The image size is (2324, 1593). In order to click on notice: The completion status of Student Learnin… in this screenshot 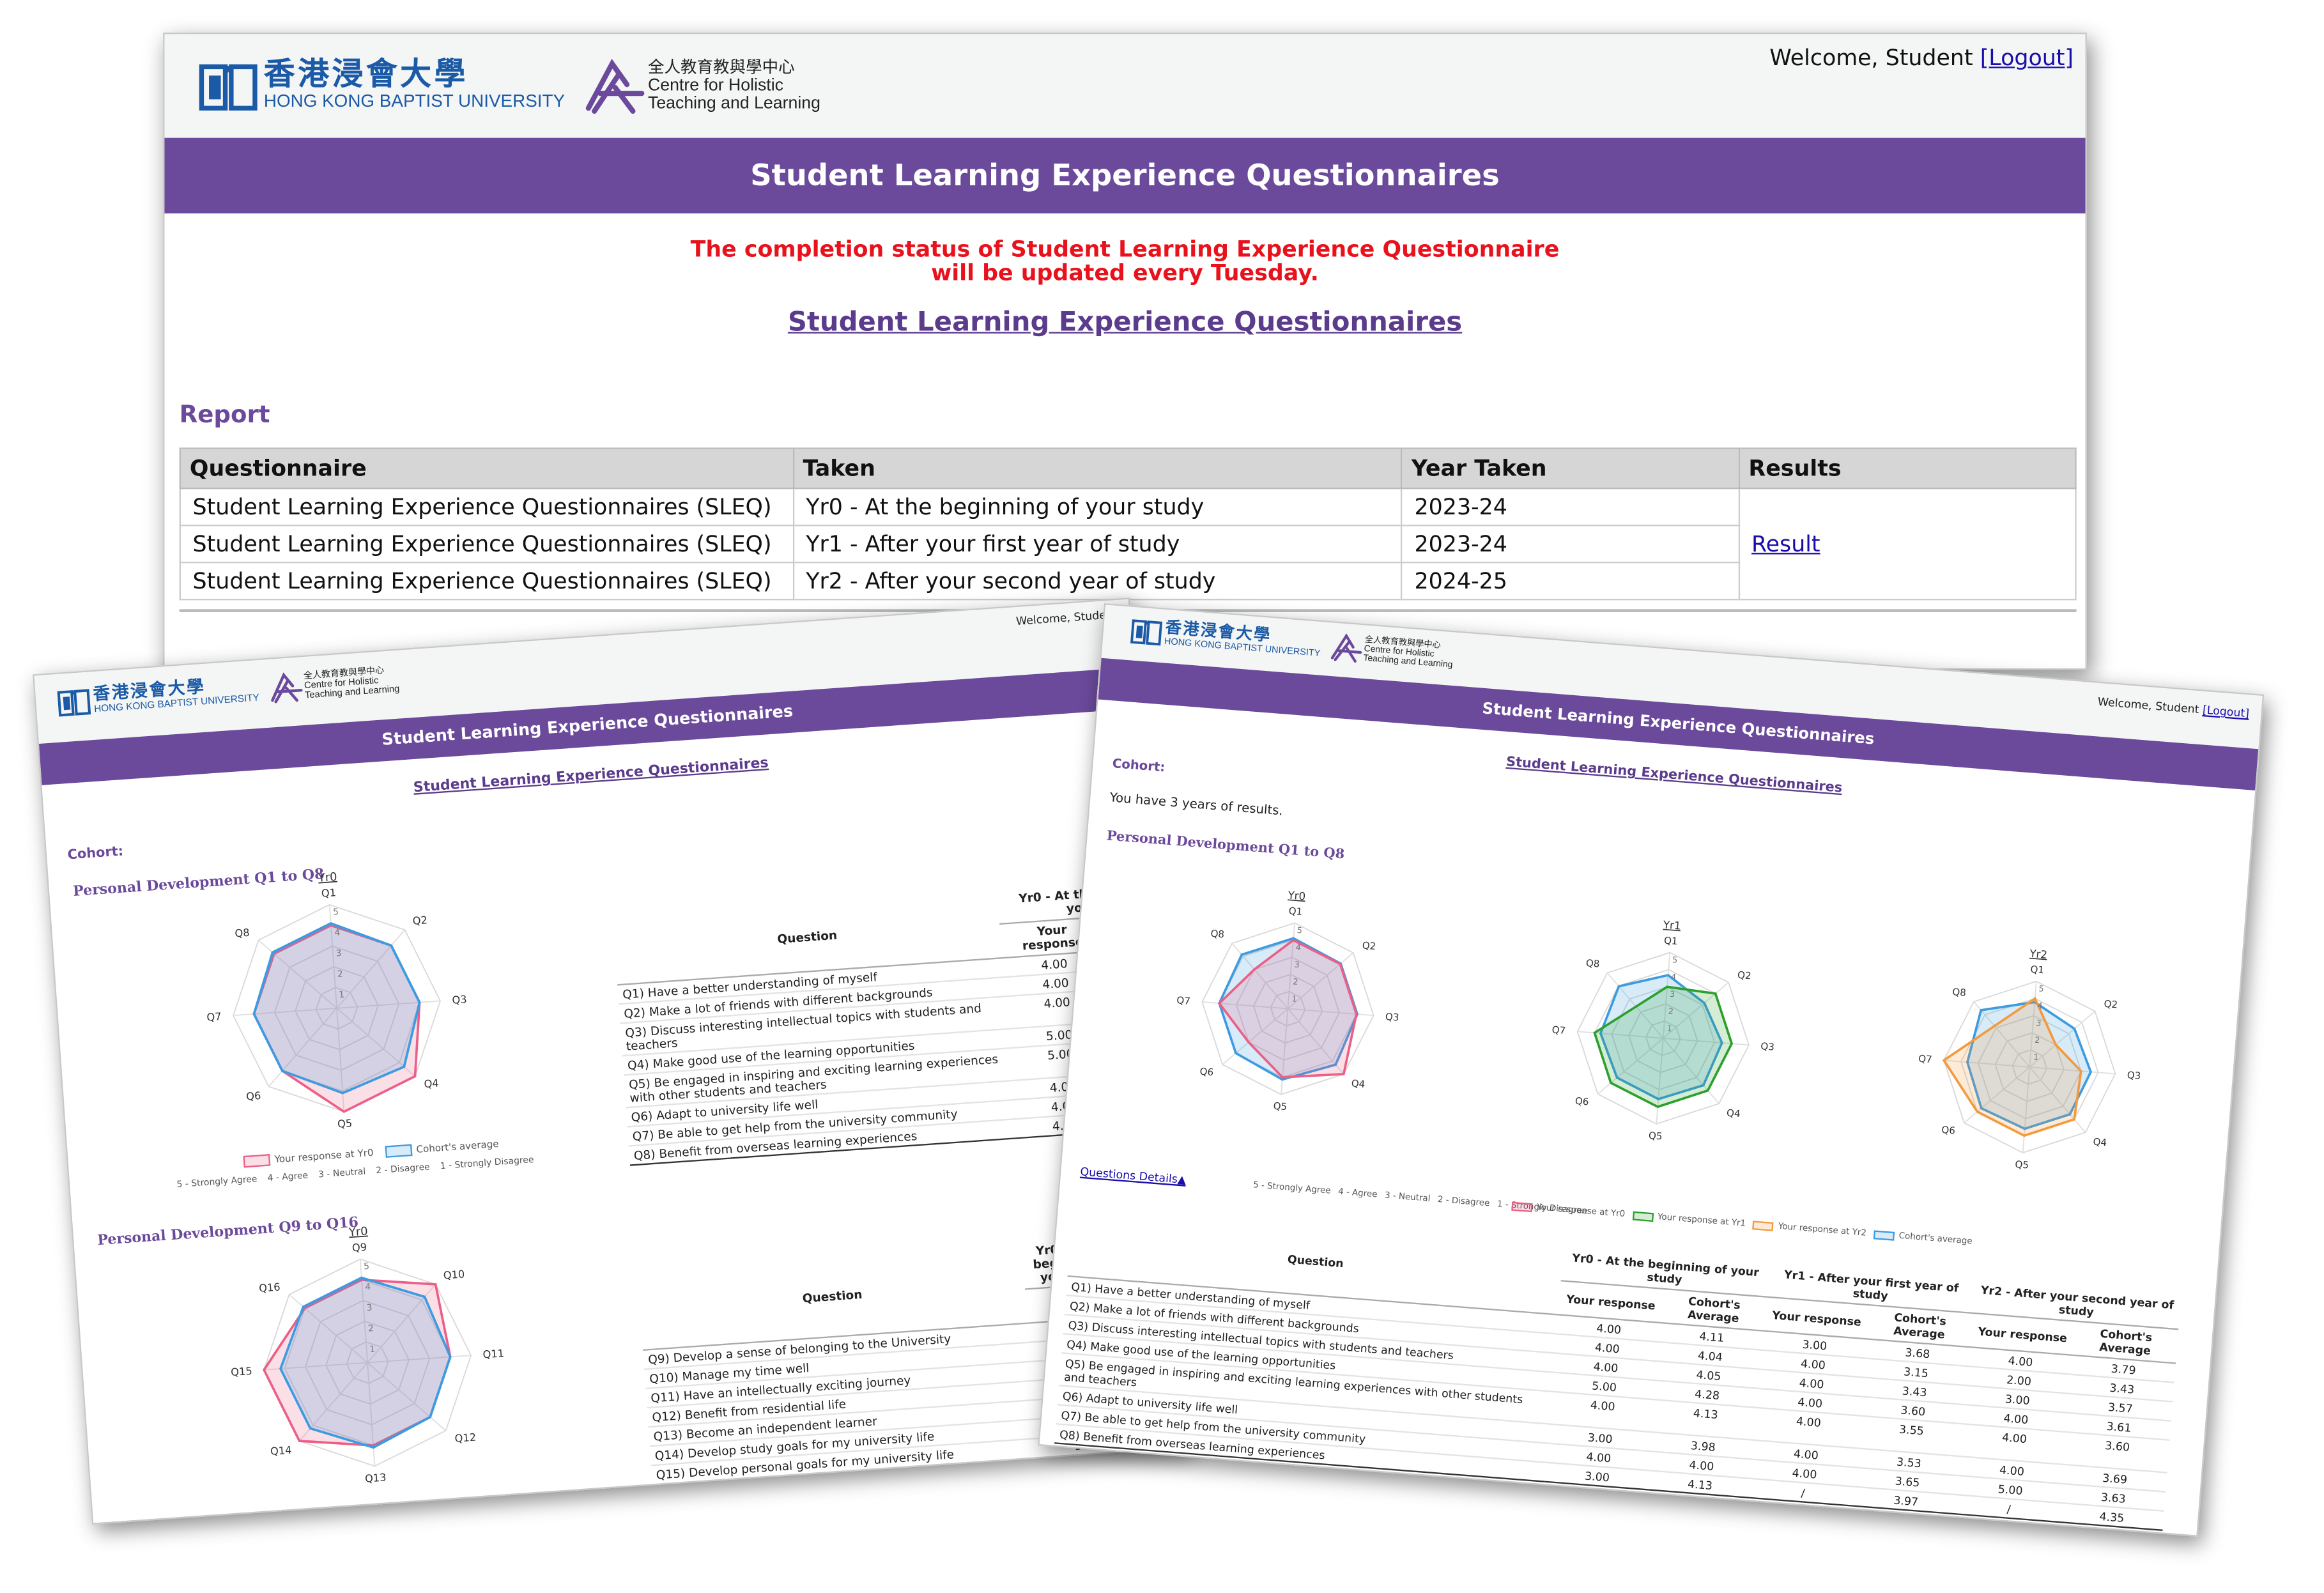, I will do `click(1124, 260)`.